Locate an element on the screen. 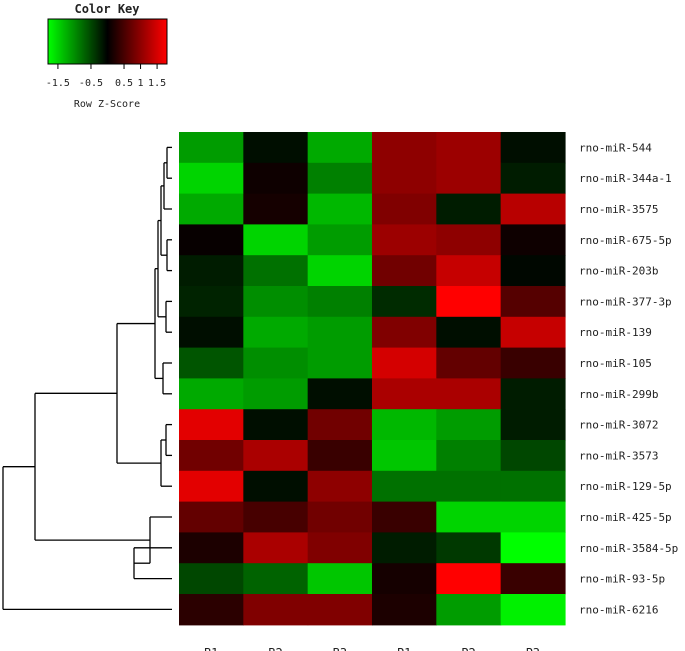 This screenshot has height=651, width=685. color-key-tick-label: -0.5 is located at coordinates (91, 83).